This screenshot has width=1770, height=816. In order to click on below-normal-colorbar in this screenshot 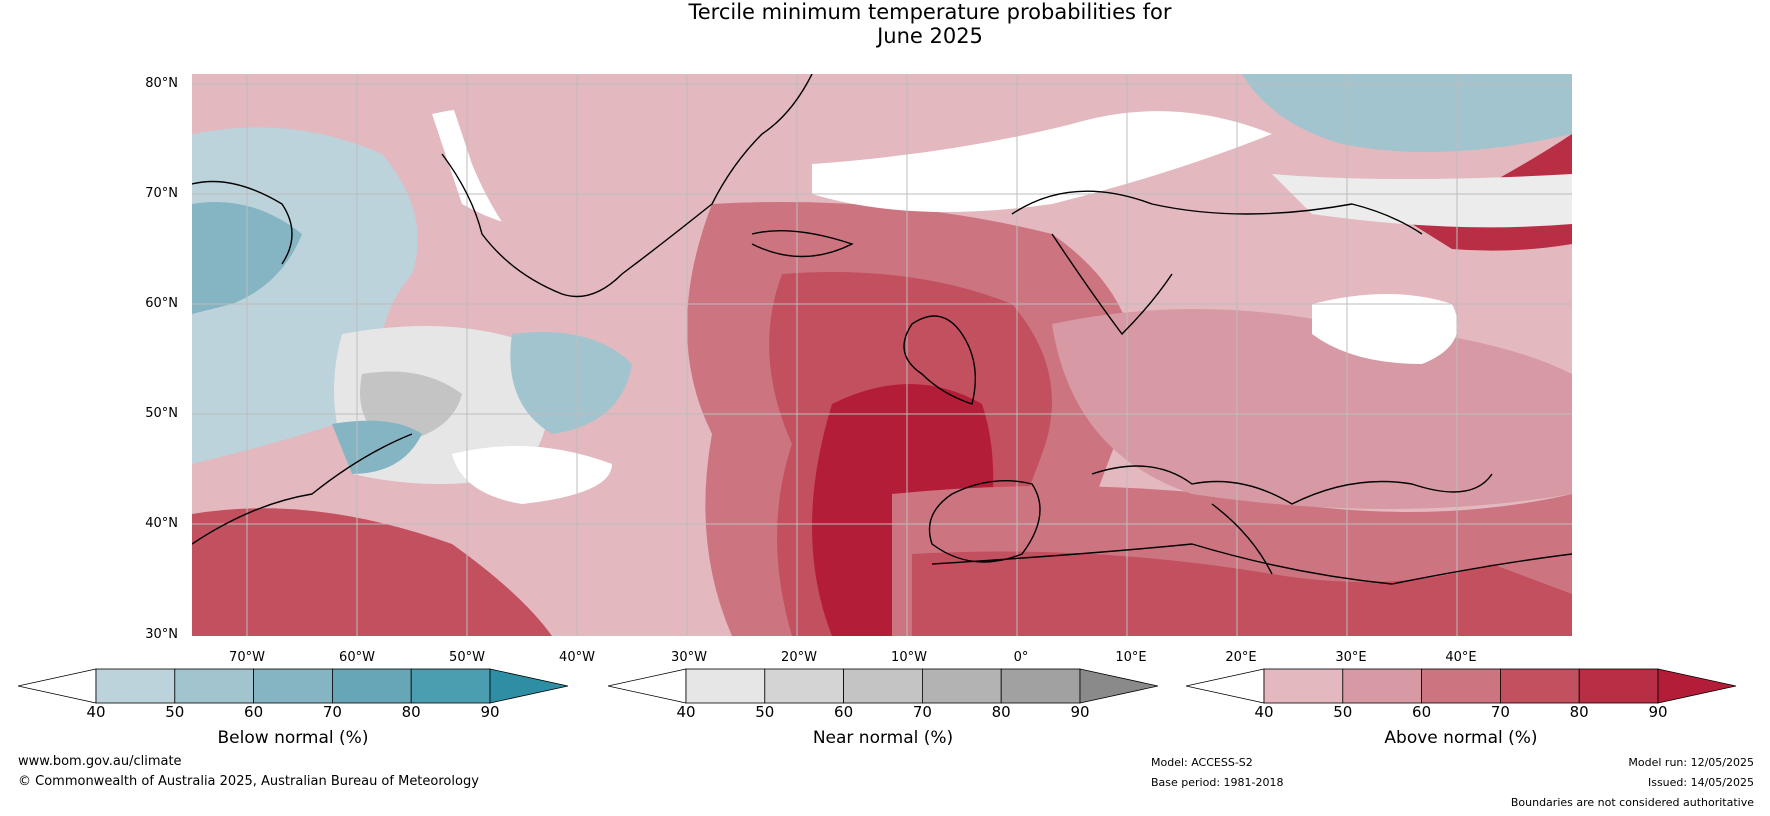, I will do `click(293, 686)`.